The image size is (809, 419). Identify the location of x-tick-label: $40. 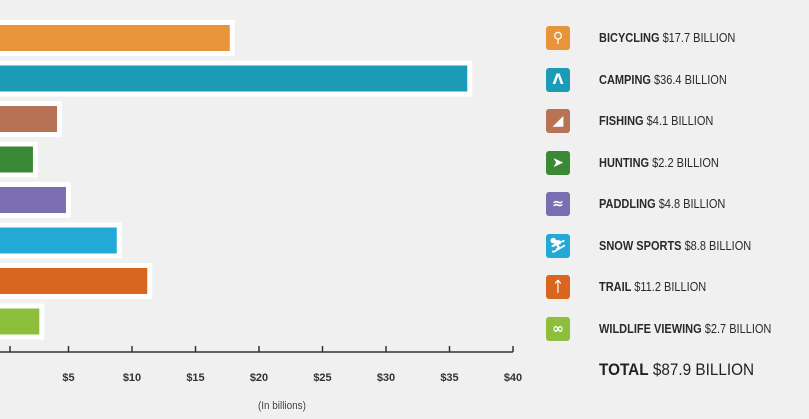
(513, 378).